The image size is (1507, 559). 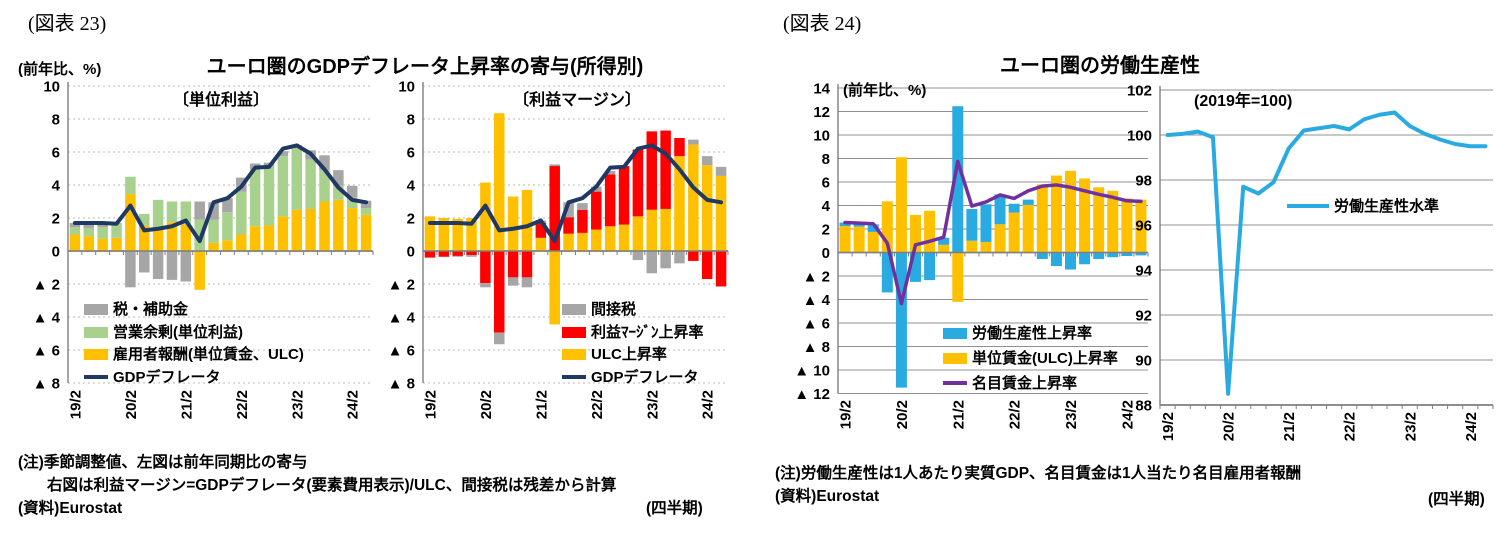 I want to click on legend-item-indirect-tax: 間接税, so click(x=633, y=310).